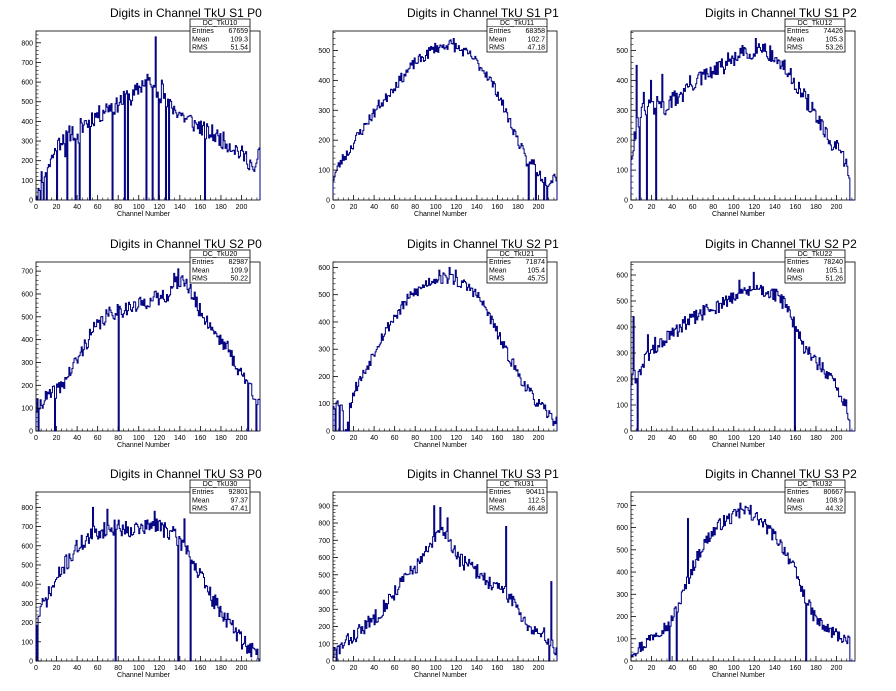  What do you see at coordinates (815, 496) in the screenshot?
I see `stats-box` at bounding box center [815, 496].